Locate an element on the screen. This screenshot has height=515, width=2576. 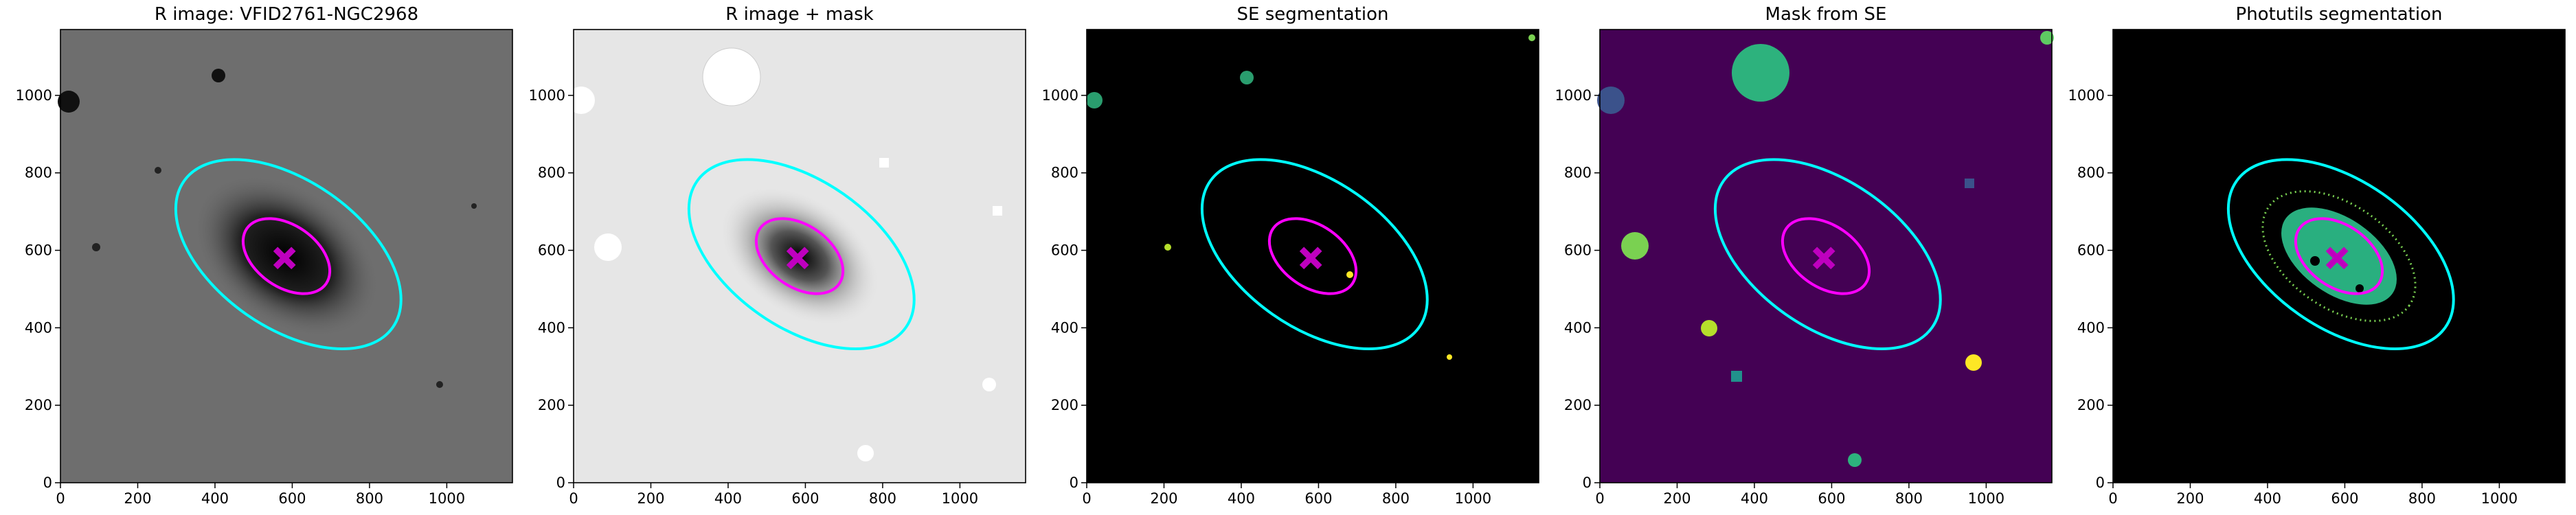
panel-title: Photutils segmentation is located at coordinates (2339, 14).